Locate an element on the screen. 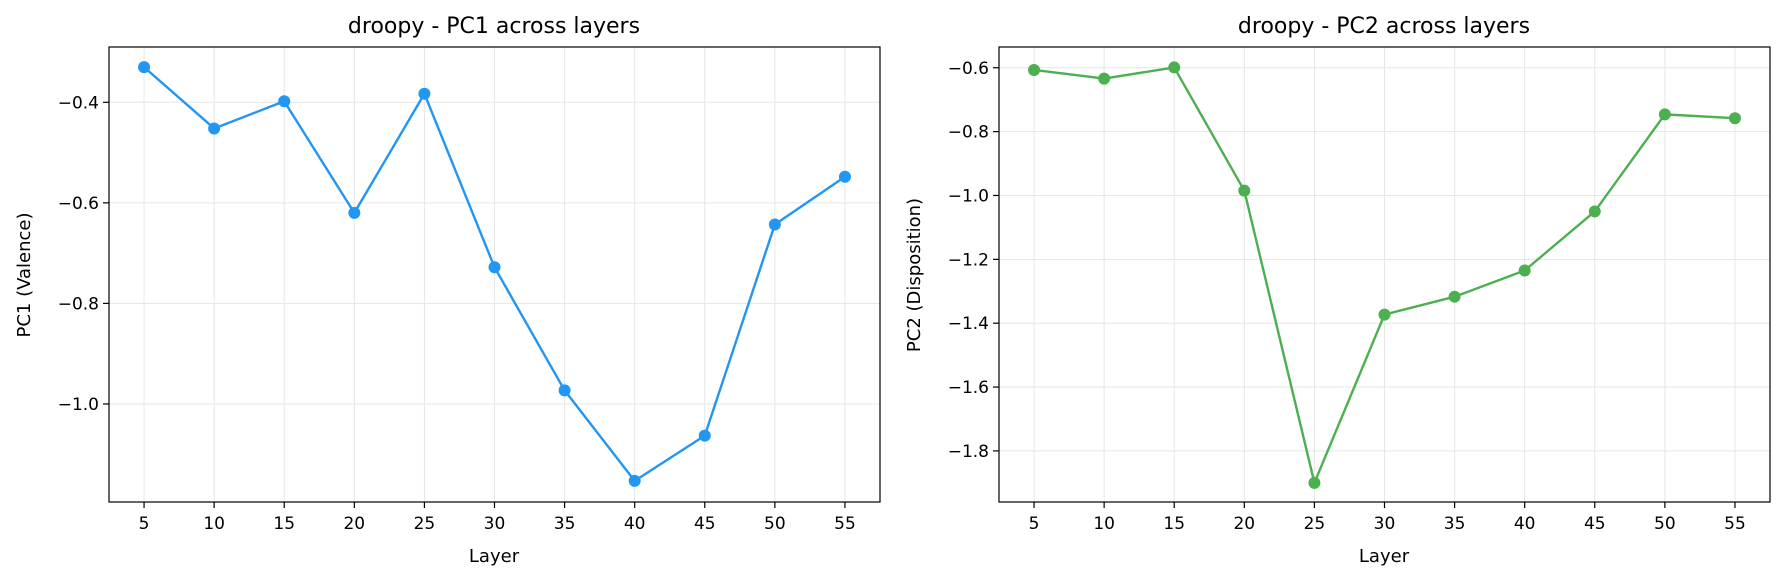 The image size is (1784, 581). y-axis-label: PC1 (Valence) is located at coordinates (24, 274).